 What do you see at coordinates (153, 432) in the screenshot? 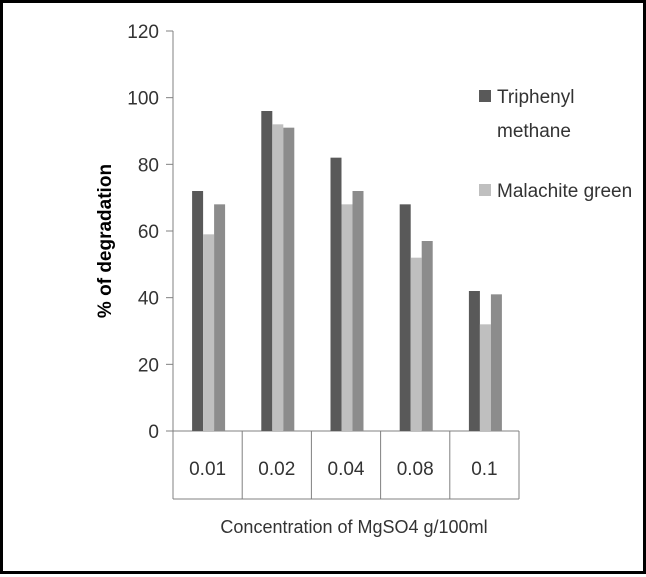
I see `y-tick-label: 0` at bounding box center [153, 432].